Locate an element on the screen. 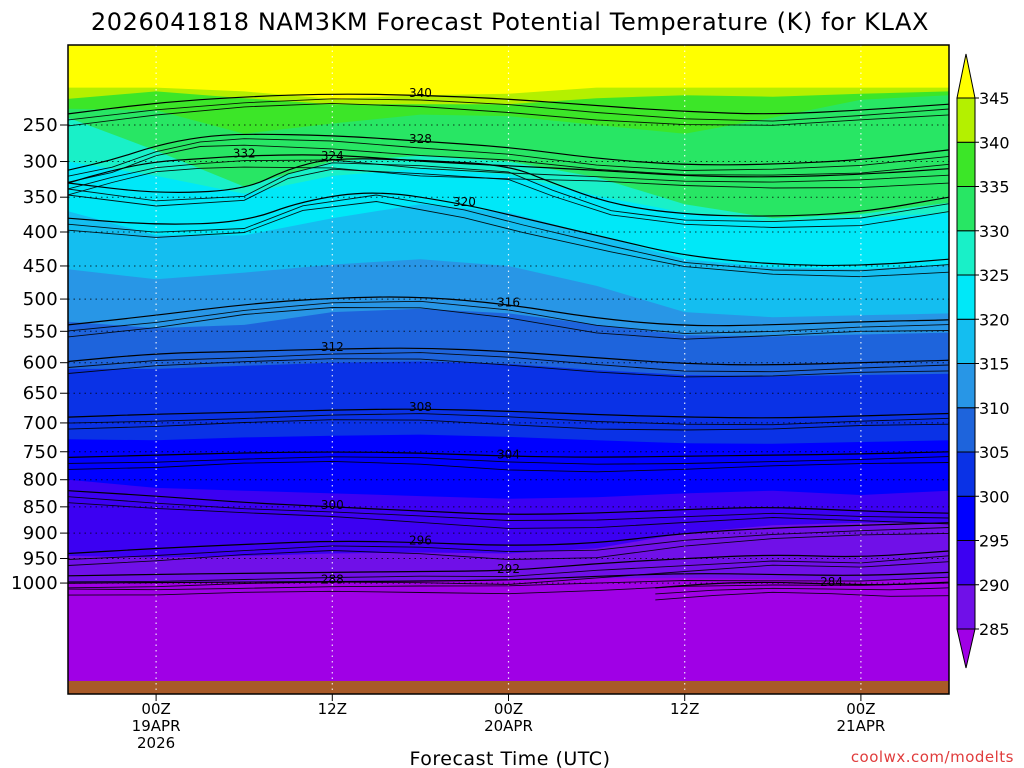 The width and height of the screenshot is (1024, 768). contour-line-316-aux is located at coordinates (508, 317).